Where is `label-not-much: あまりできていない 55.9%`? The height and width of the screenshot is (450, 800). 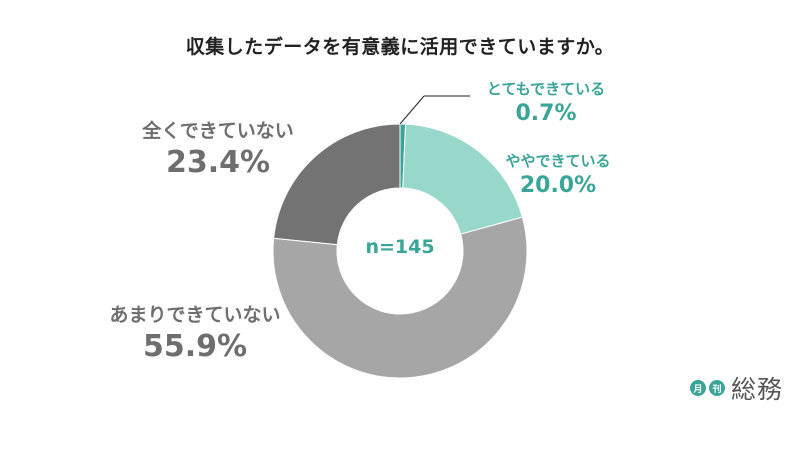 label-not-much: あまりできていない 55.9% is located at coordinates (195, 332).